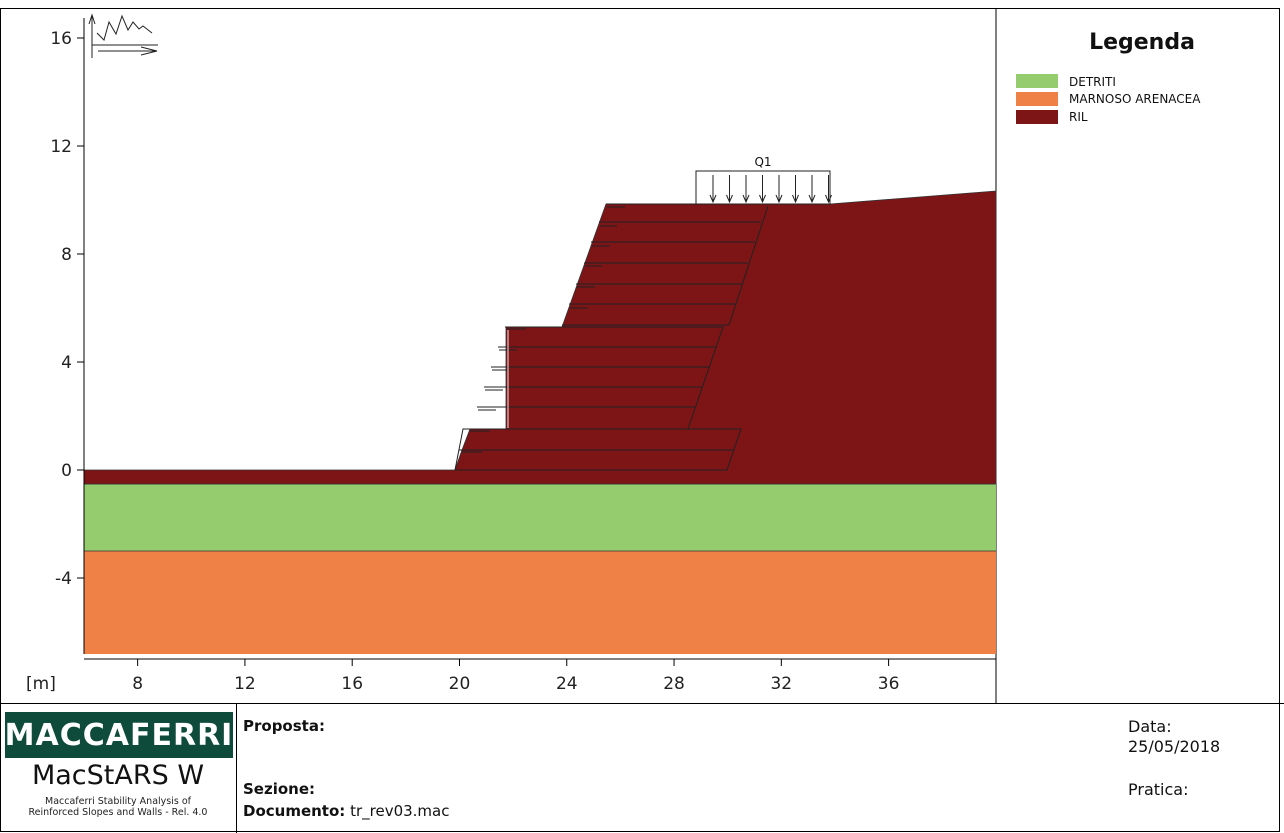  I want to click on product-subtitle-line2: Reinforced Slopes and Walls - Rel. 4.0, so click(118, 812).